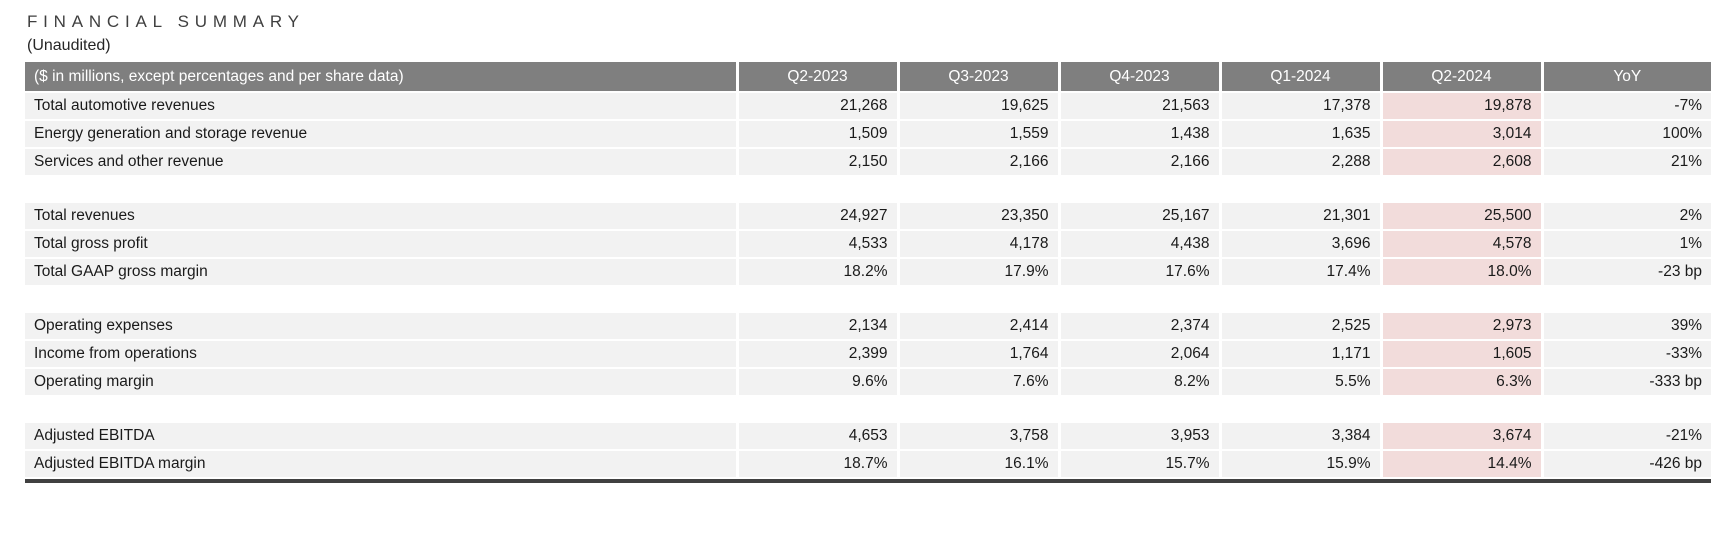 This screenshot has width=1711, height=535. I want to click on cell-value: 6.3%, so click(1462, 382).